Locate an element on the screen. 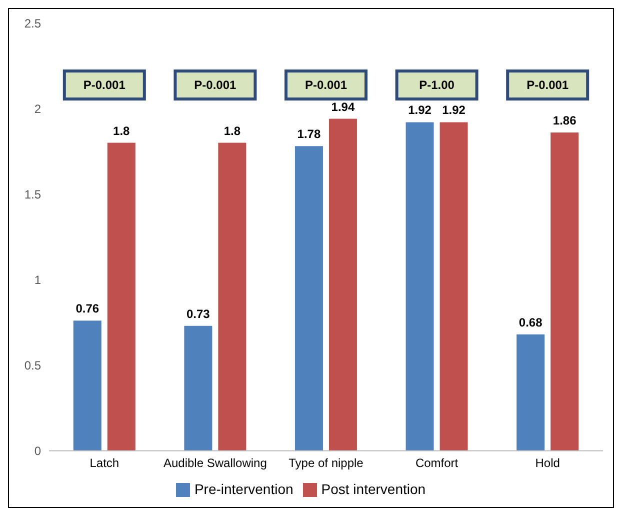 The height and width of the screenshot is (518, 622). data-label: 0.76 is located at coordinates (88, 309).